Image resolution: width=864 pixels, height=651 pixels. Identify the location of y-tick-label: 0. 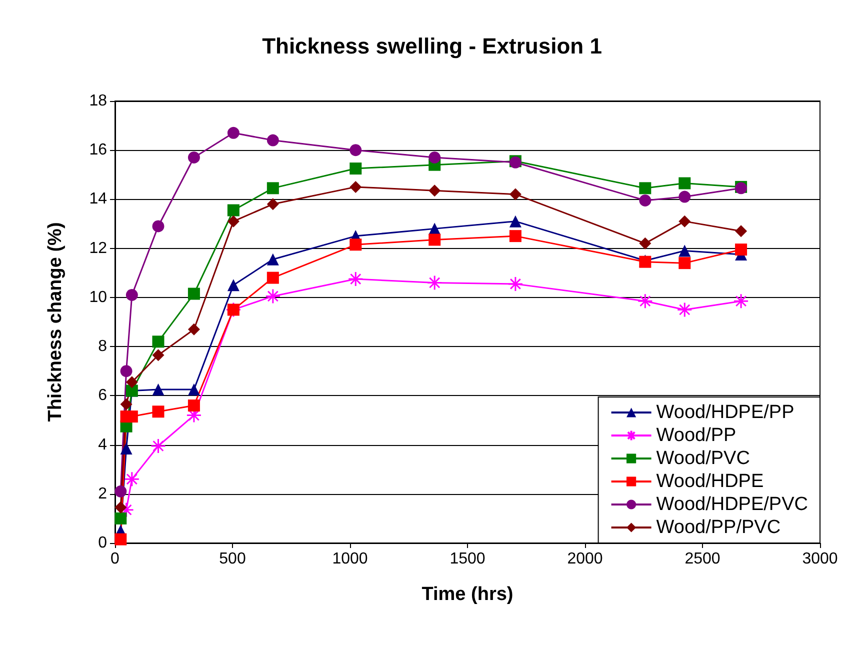
(103, 543).